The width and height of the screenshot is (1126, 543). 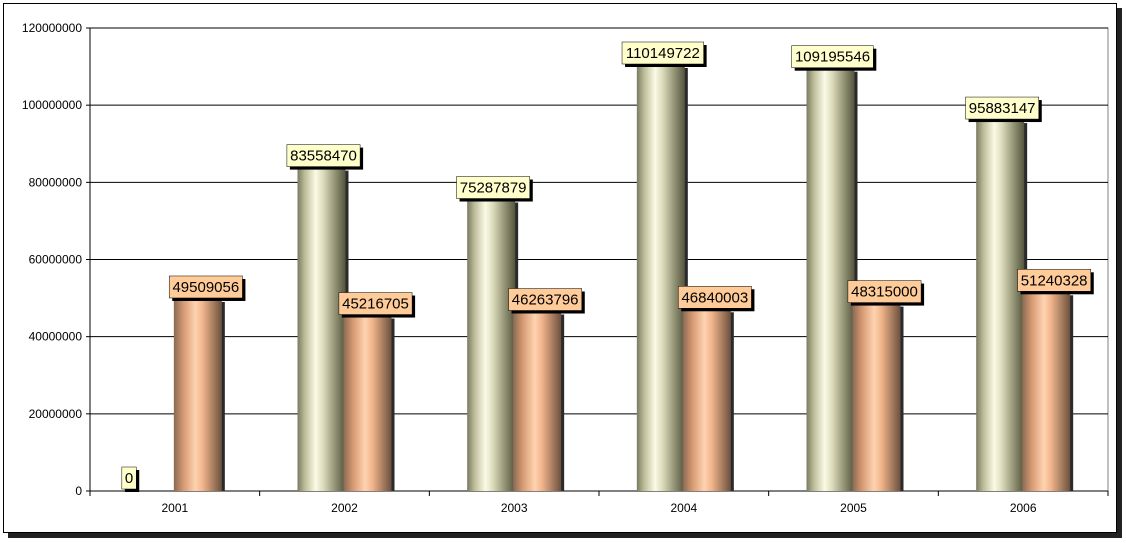 I want to click on x-tick-label: 2002, so click(x=344, y=508).